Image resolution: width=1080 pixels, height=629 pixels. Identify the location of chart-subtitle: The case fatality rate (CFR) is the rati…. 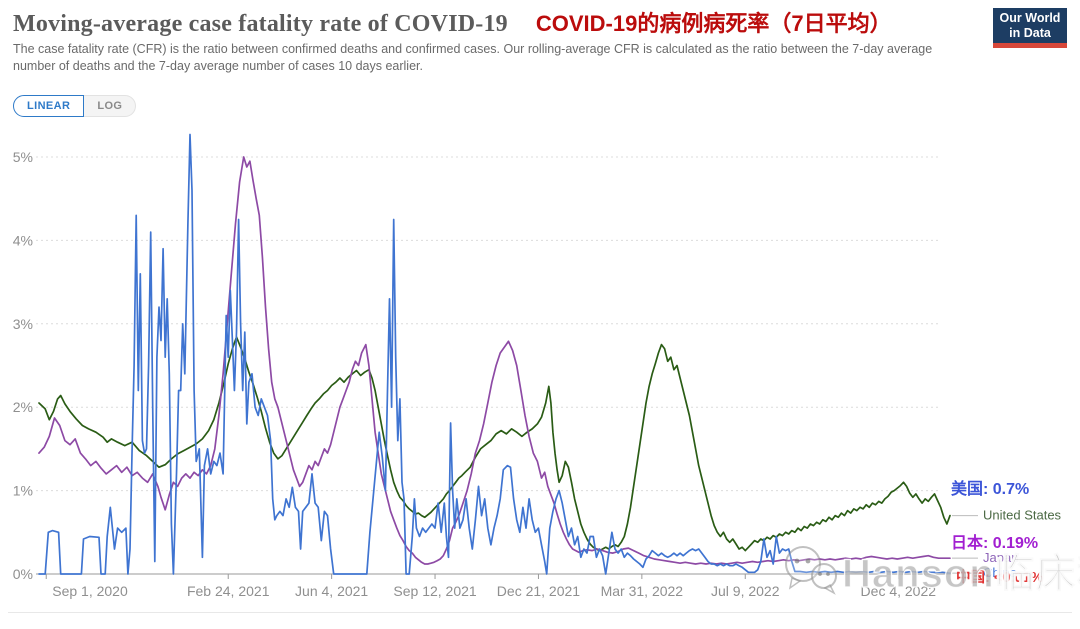
(473, 57).